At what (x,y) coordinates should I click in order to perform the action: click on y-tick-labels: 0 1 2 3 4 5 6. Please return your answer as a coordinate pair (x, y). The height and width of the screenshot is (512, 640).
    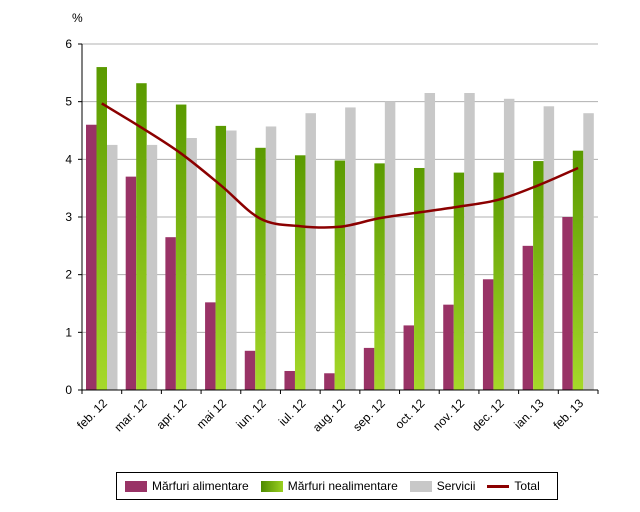
    Looking at the image, I should click on (68, 217).